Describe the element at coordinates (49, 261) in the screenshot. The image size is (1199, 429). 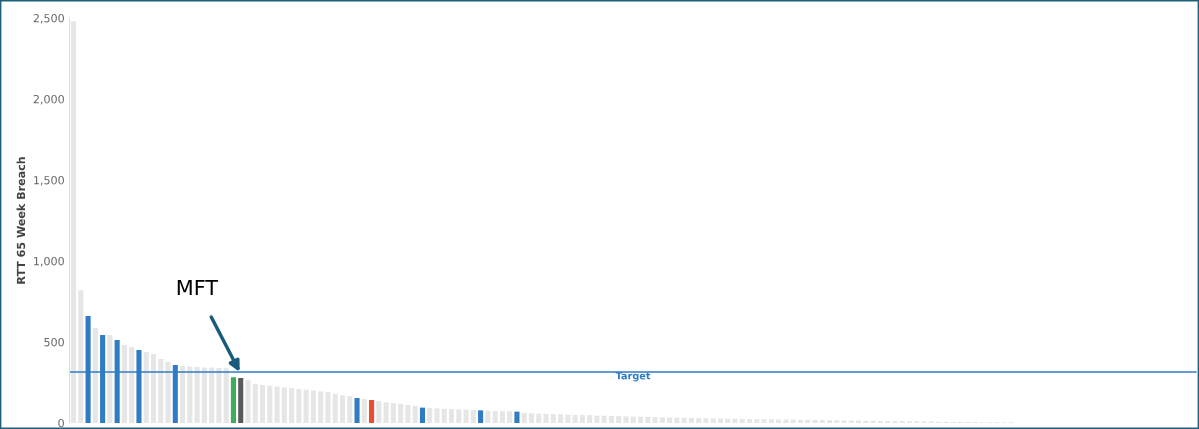
I see `y-tick-label: 1,000` at that location.